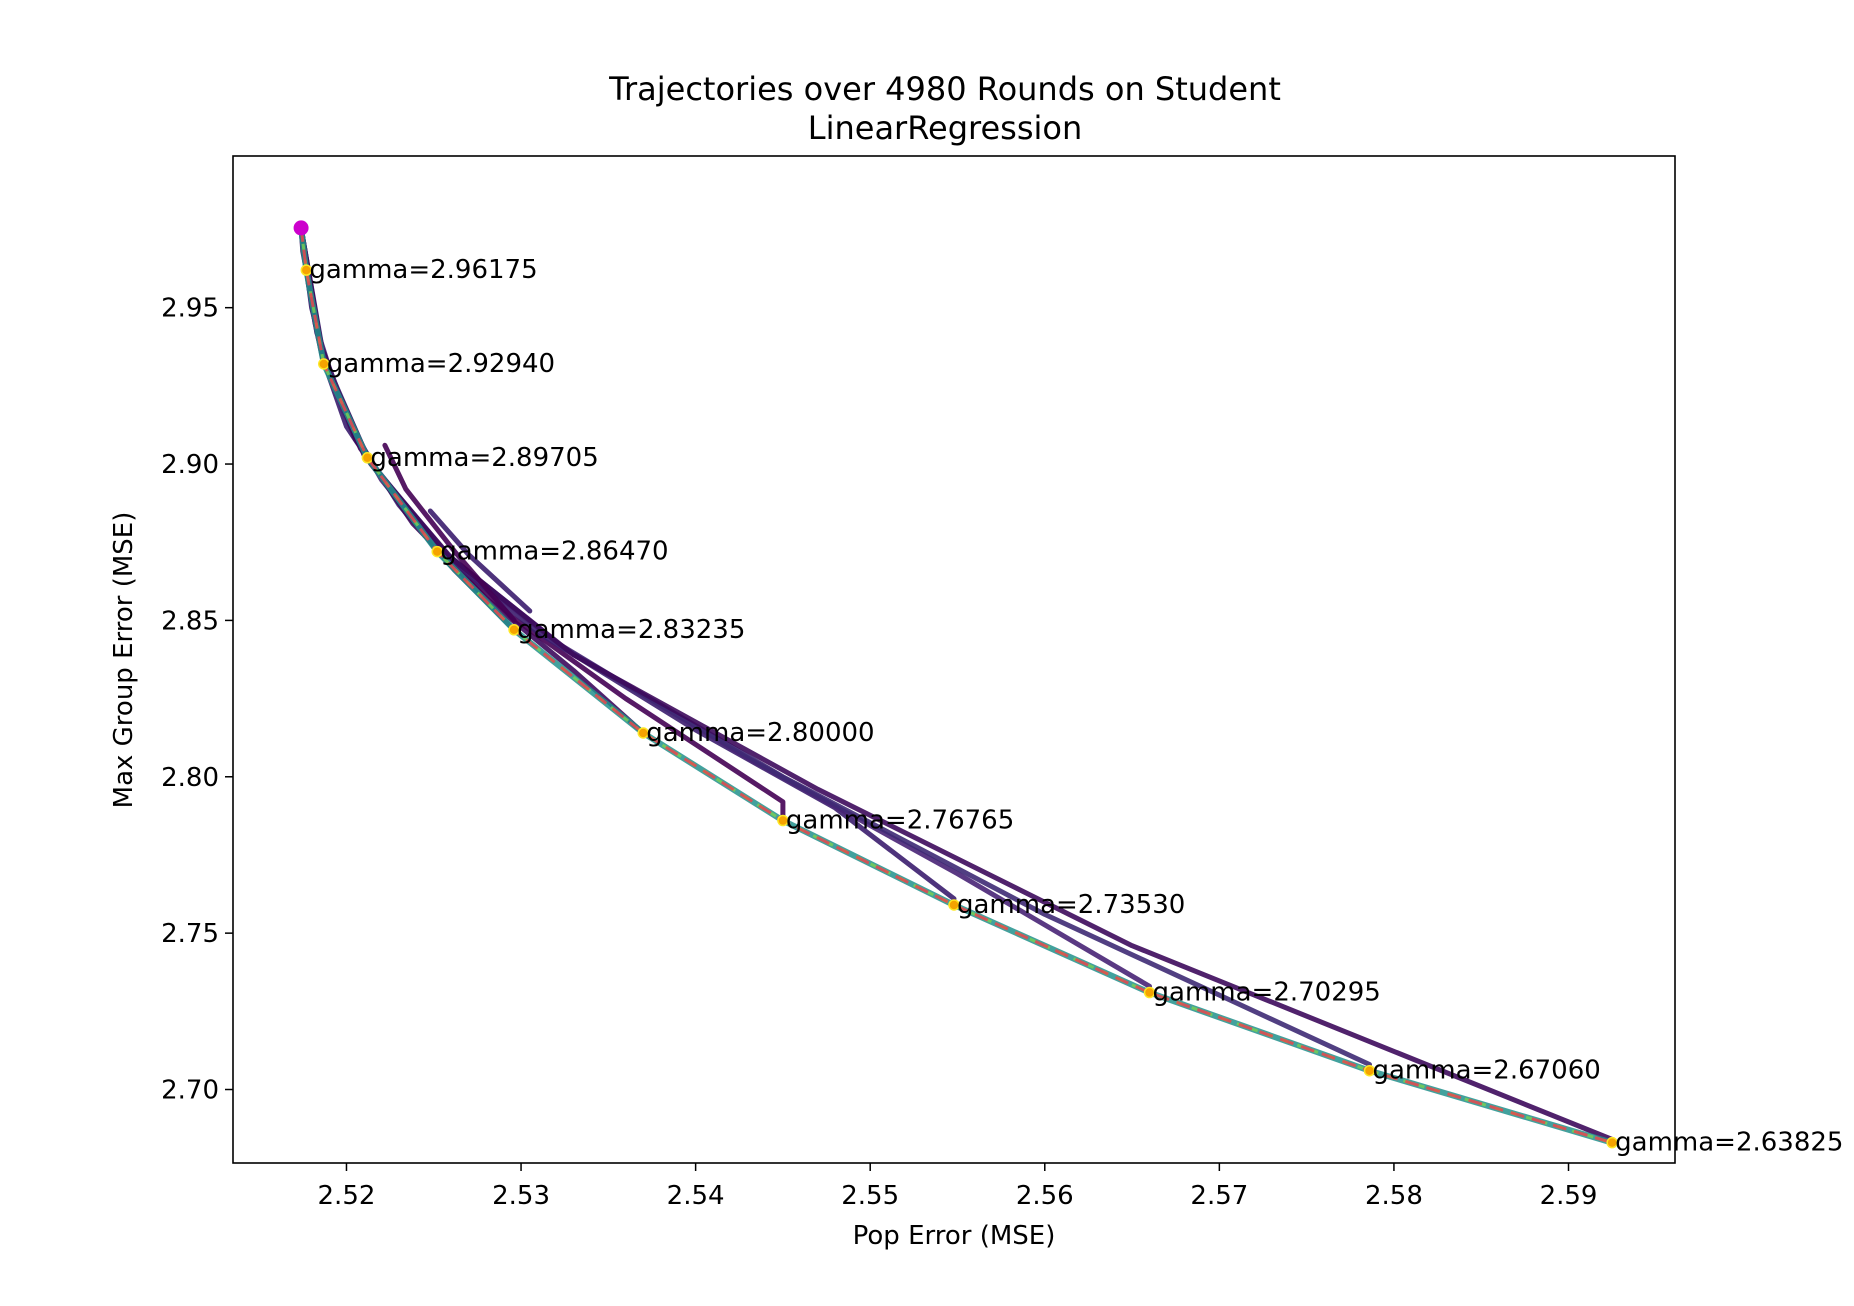  What do you see at coordinates (554, 552) in the screenshot?
I see `gamma-label: gamma=2.86470` at bounding box center [554, 552].